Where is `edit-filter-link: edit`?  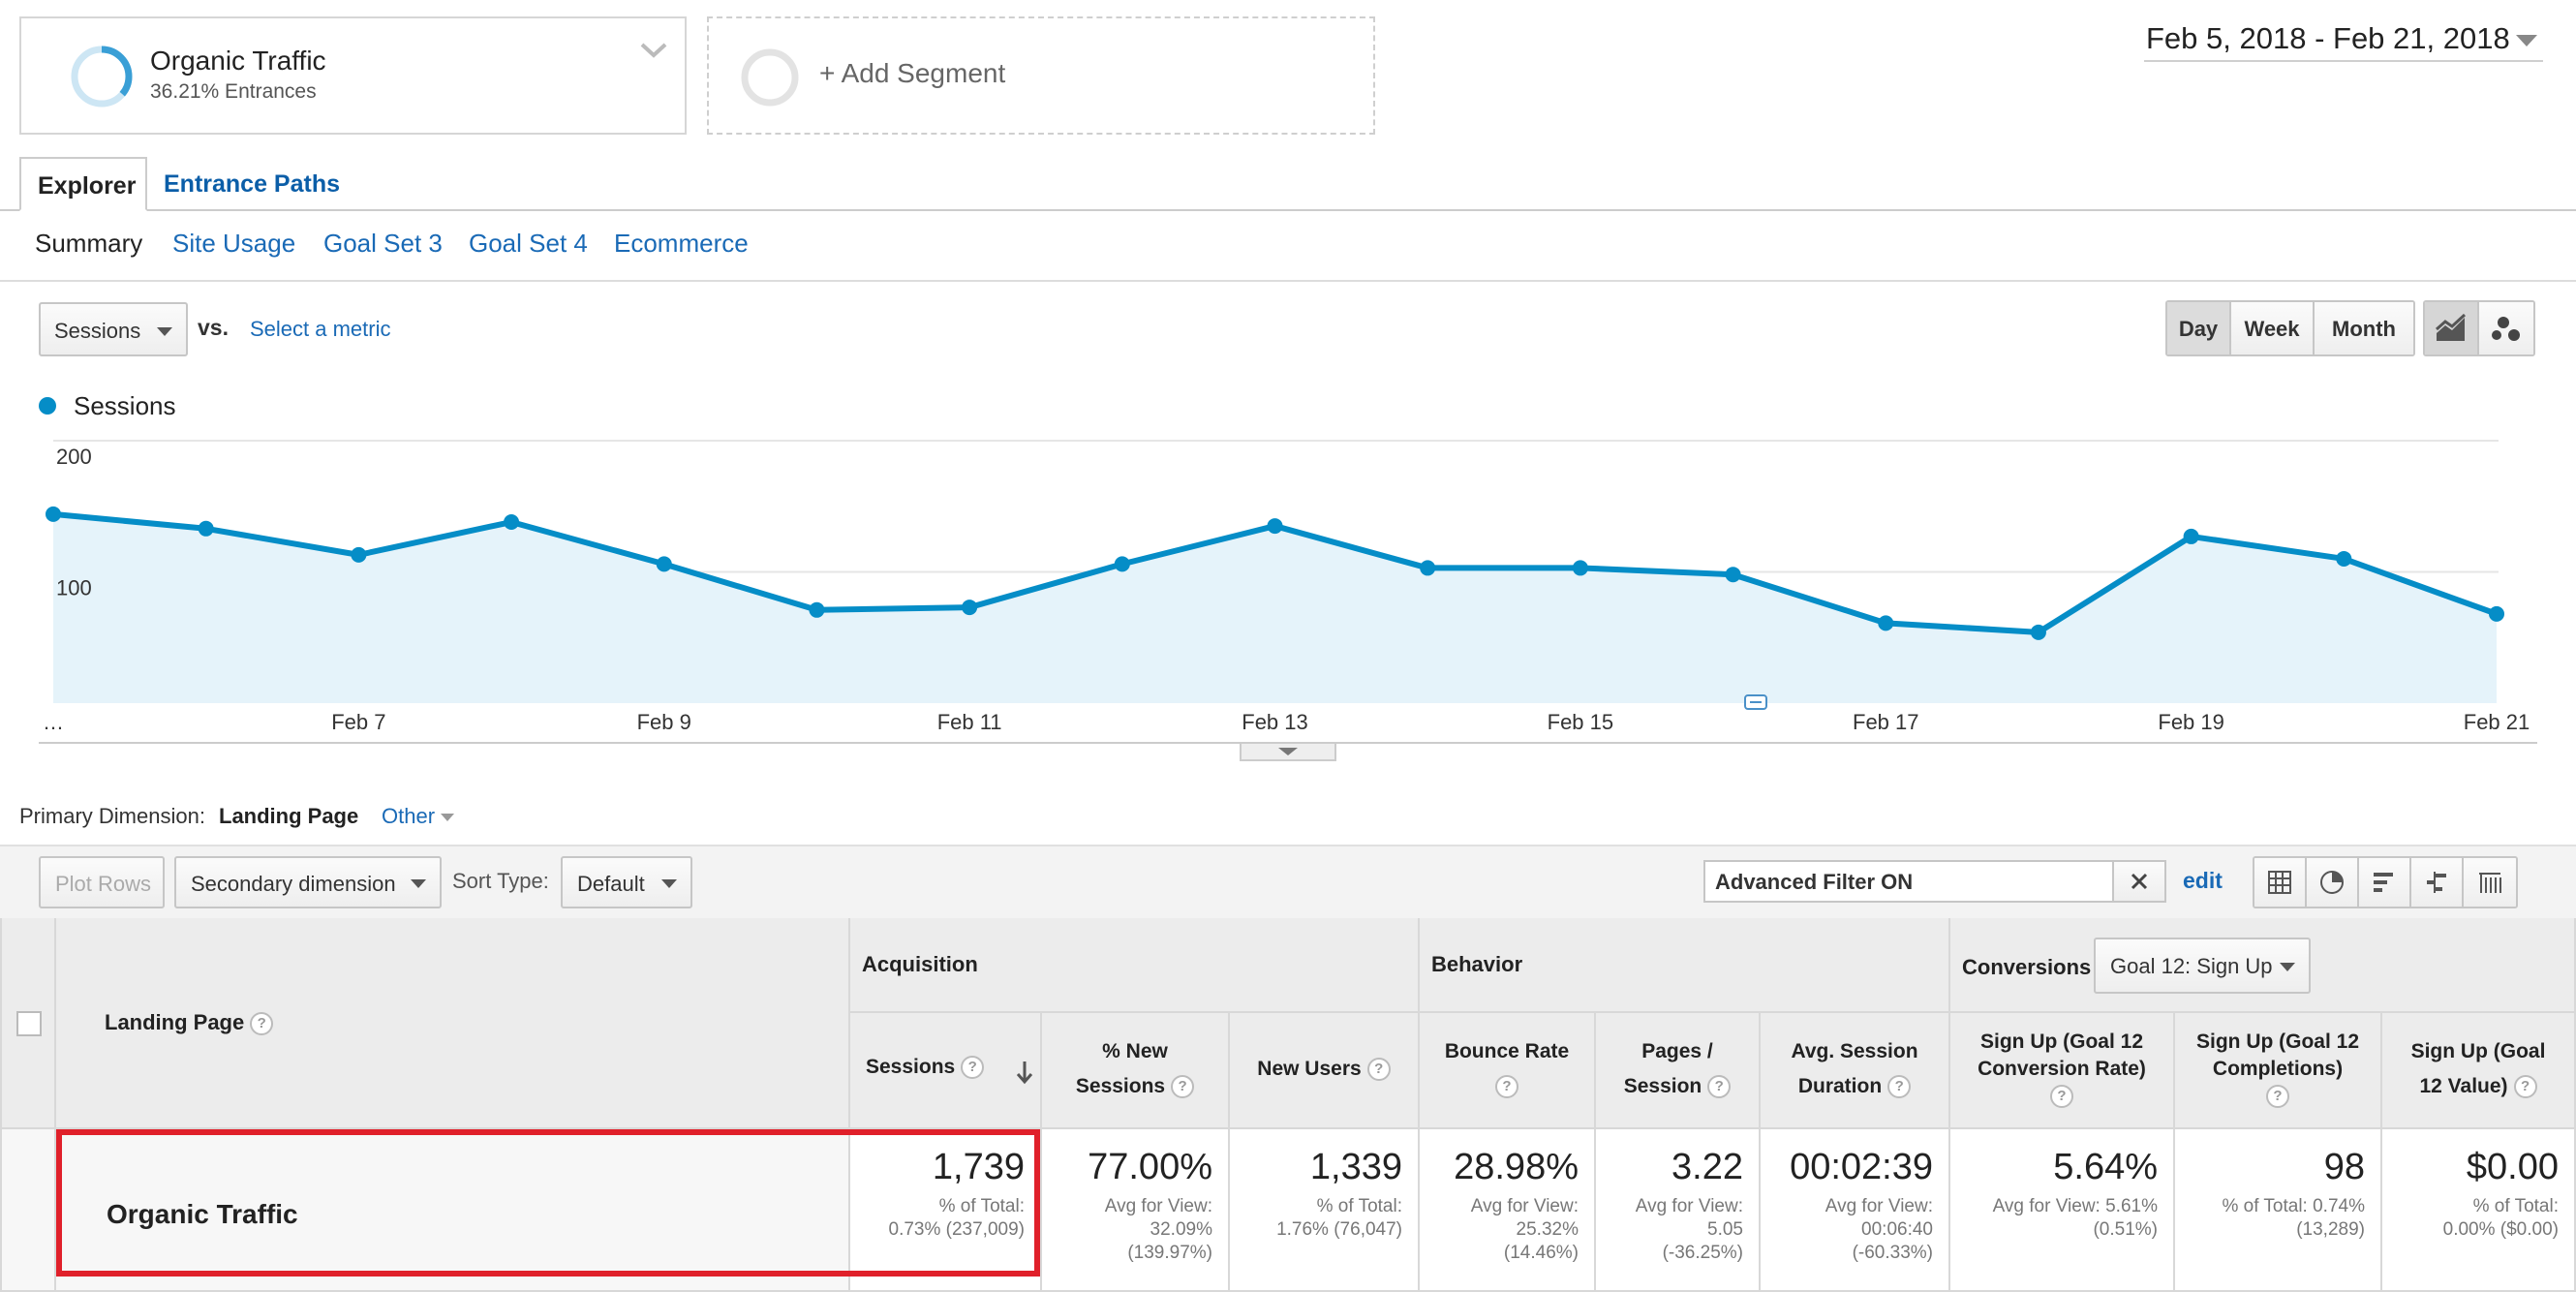 edit-filter-link: edit is located at coordinates (2203, 880).